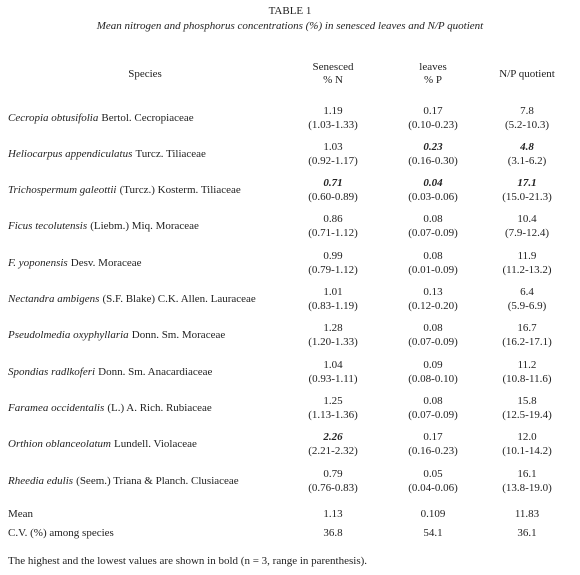 This screenshot has height=575, width=580. Describe the element at coordinates (527, 161) in the screenshot. I see `range-cell: (3.1-6.2)` at that location.